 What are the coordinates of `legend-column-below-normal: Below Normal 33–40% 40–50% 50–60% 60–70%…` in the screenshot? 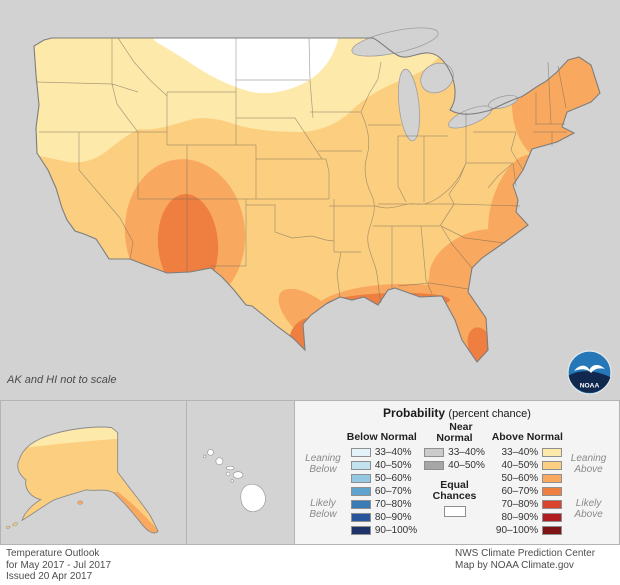 It's located at (382, 479).